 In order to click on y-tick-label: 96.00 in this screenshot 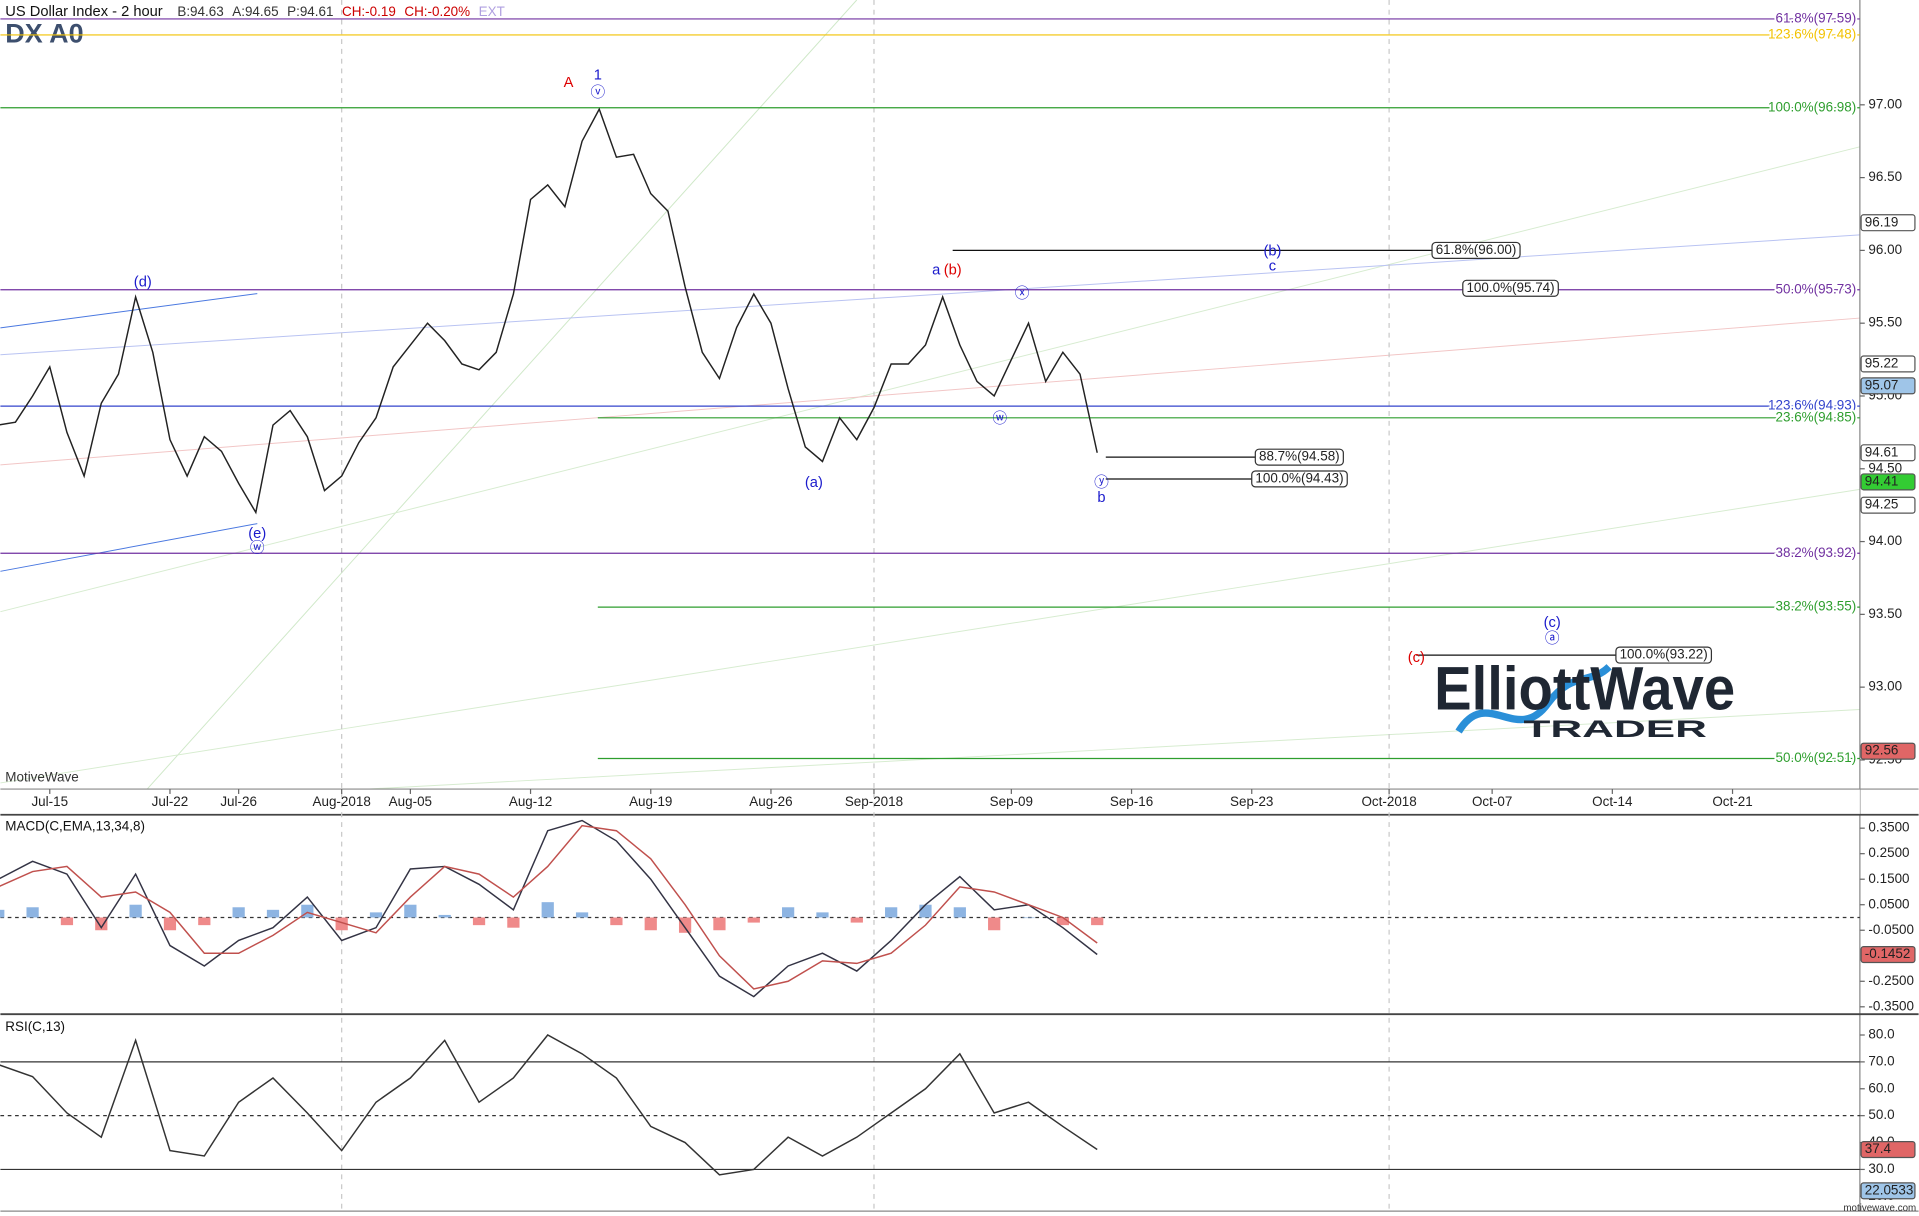, I will do `click(1885, 249)`.